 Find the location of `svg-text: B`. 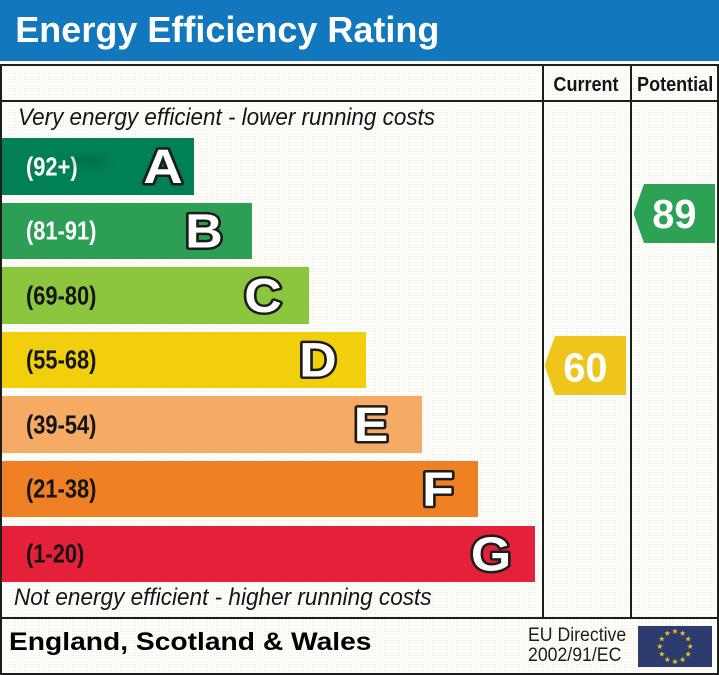

svg-text: B is located at coordinates (203, 231).